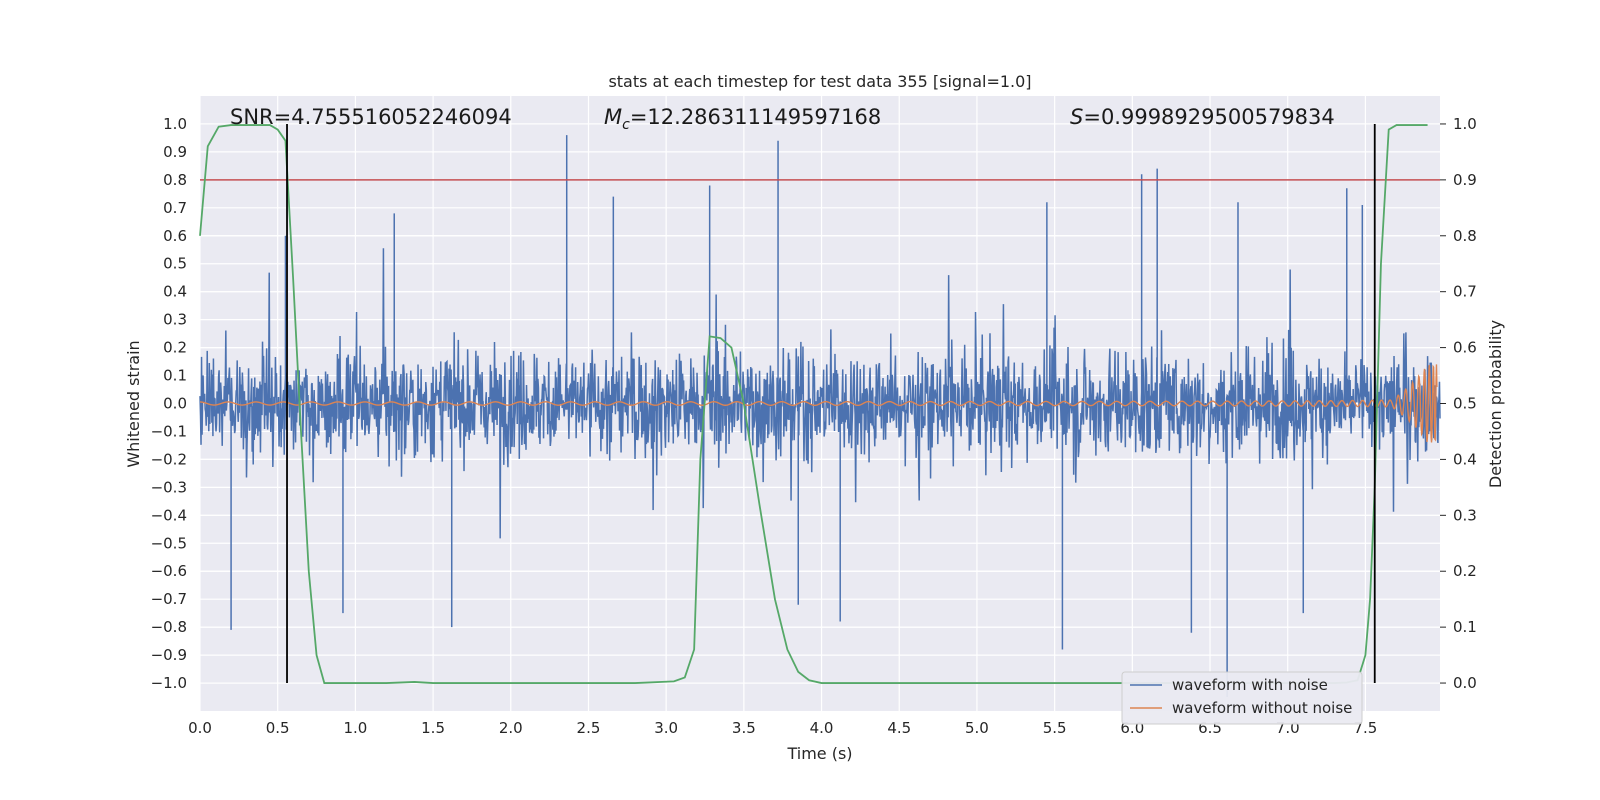 The image size is (1600, 800). I want to click on y-tick-label: 0.4, so click(175, 292).